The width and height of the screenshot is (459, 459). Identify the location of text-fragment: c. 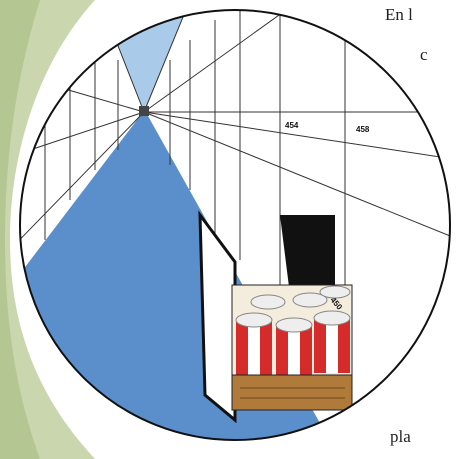
(424, 54).